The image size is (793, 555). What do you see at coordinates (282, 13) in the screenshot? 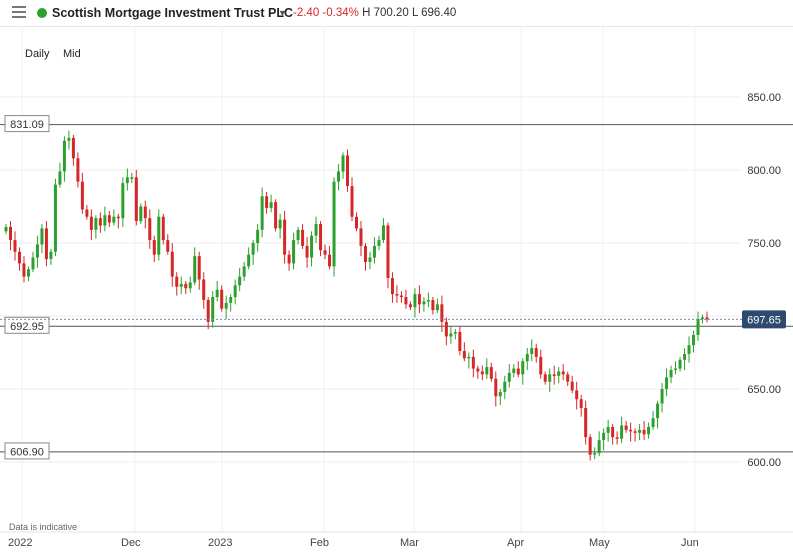
I see `chevron-down-icon: ▼` at bounding box center [282, 13].